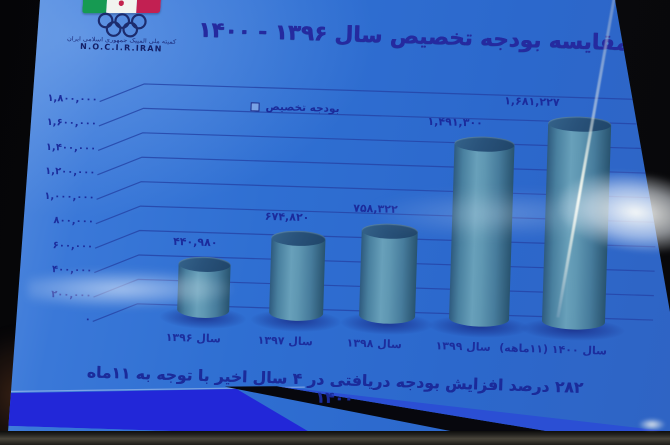 The width and height of the screenshot is (670, 445). Describe the element at coordinates (335, 438) in the screenshot. I see `screen-bezel` at that location.